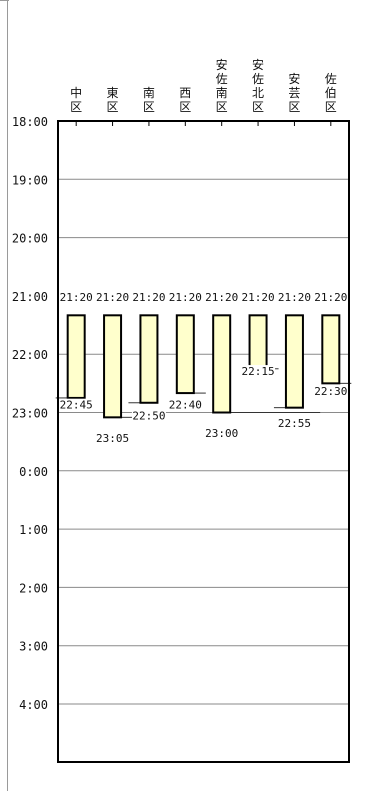  Describe the element at coordinates (30, 180) in the screenshot. I see `y-tick-label: 19:00` at that location.